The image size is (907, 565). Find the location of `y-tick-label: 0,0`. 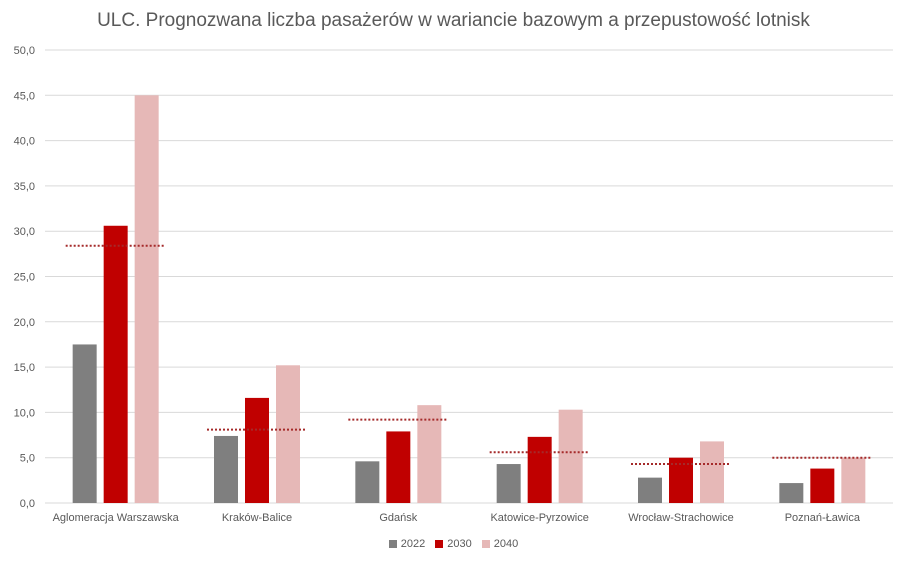

y-tick-label: 0,0 is located at coordinates (27, 504).